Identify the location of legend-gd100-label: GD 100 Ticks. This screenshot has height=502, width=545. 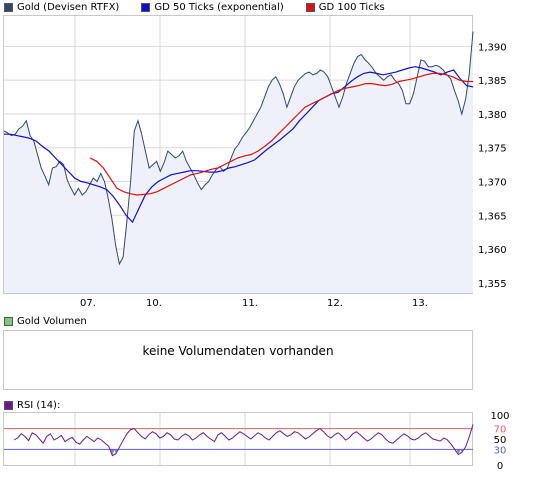
(351, 7).